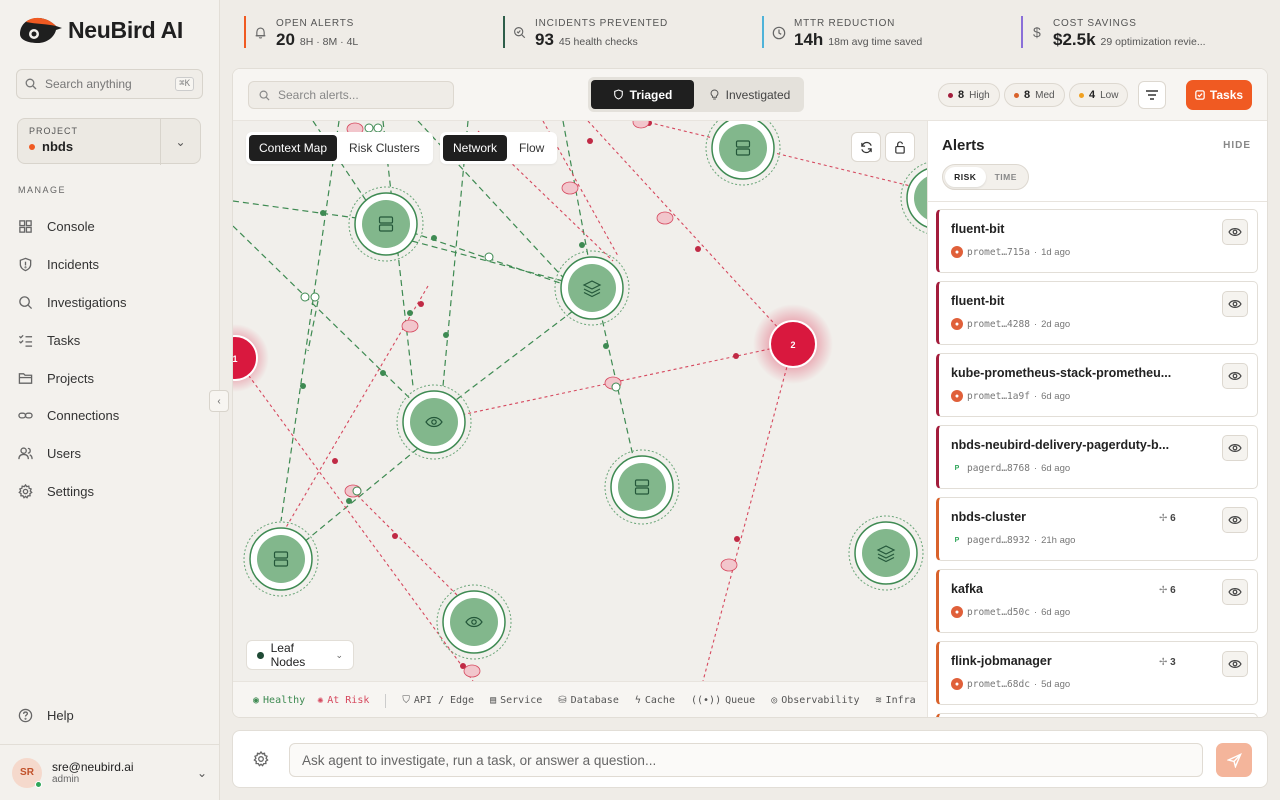 The width and height of the screenshot is (1280, 800). What do you see at coordinates (25, 340) in the screenshot?
I see `checklist-icon` at bounding box center [25, 340].